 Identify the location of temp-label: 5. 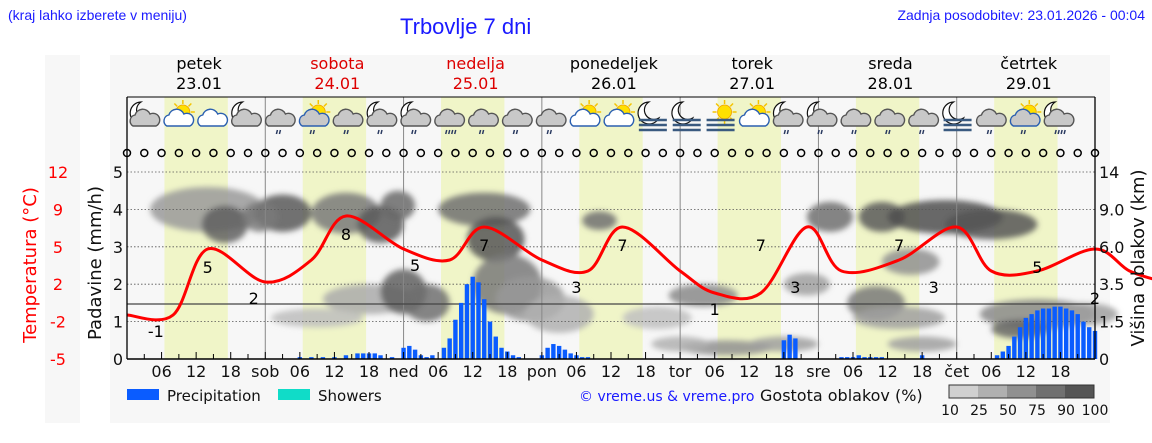
(208, 267).